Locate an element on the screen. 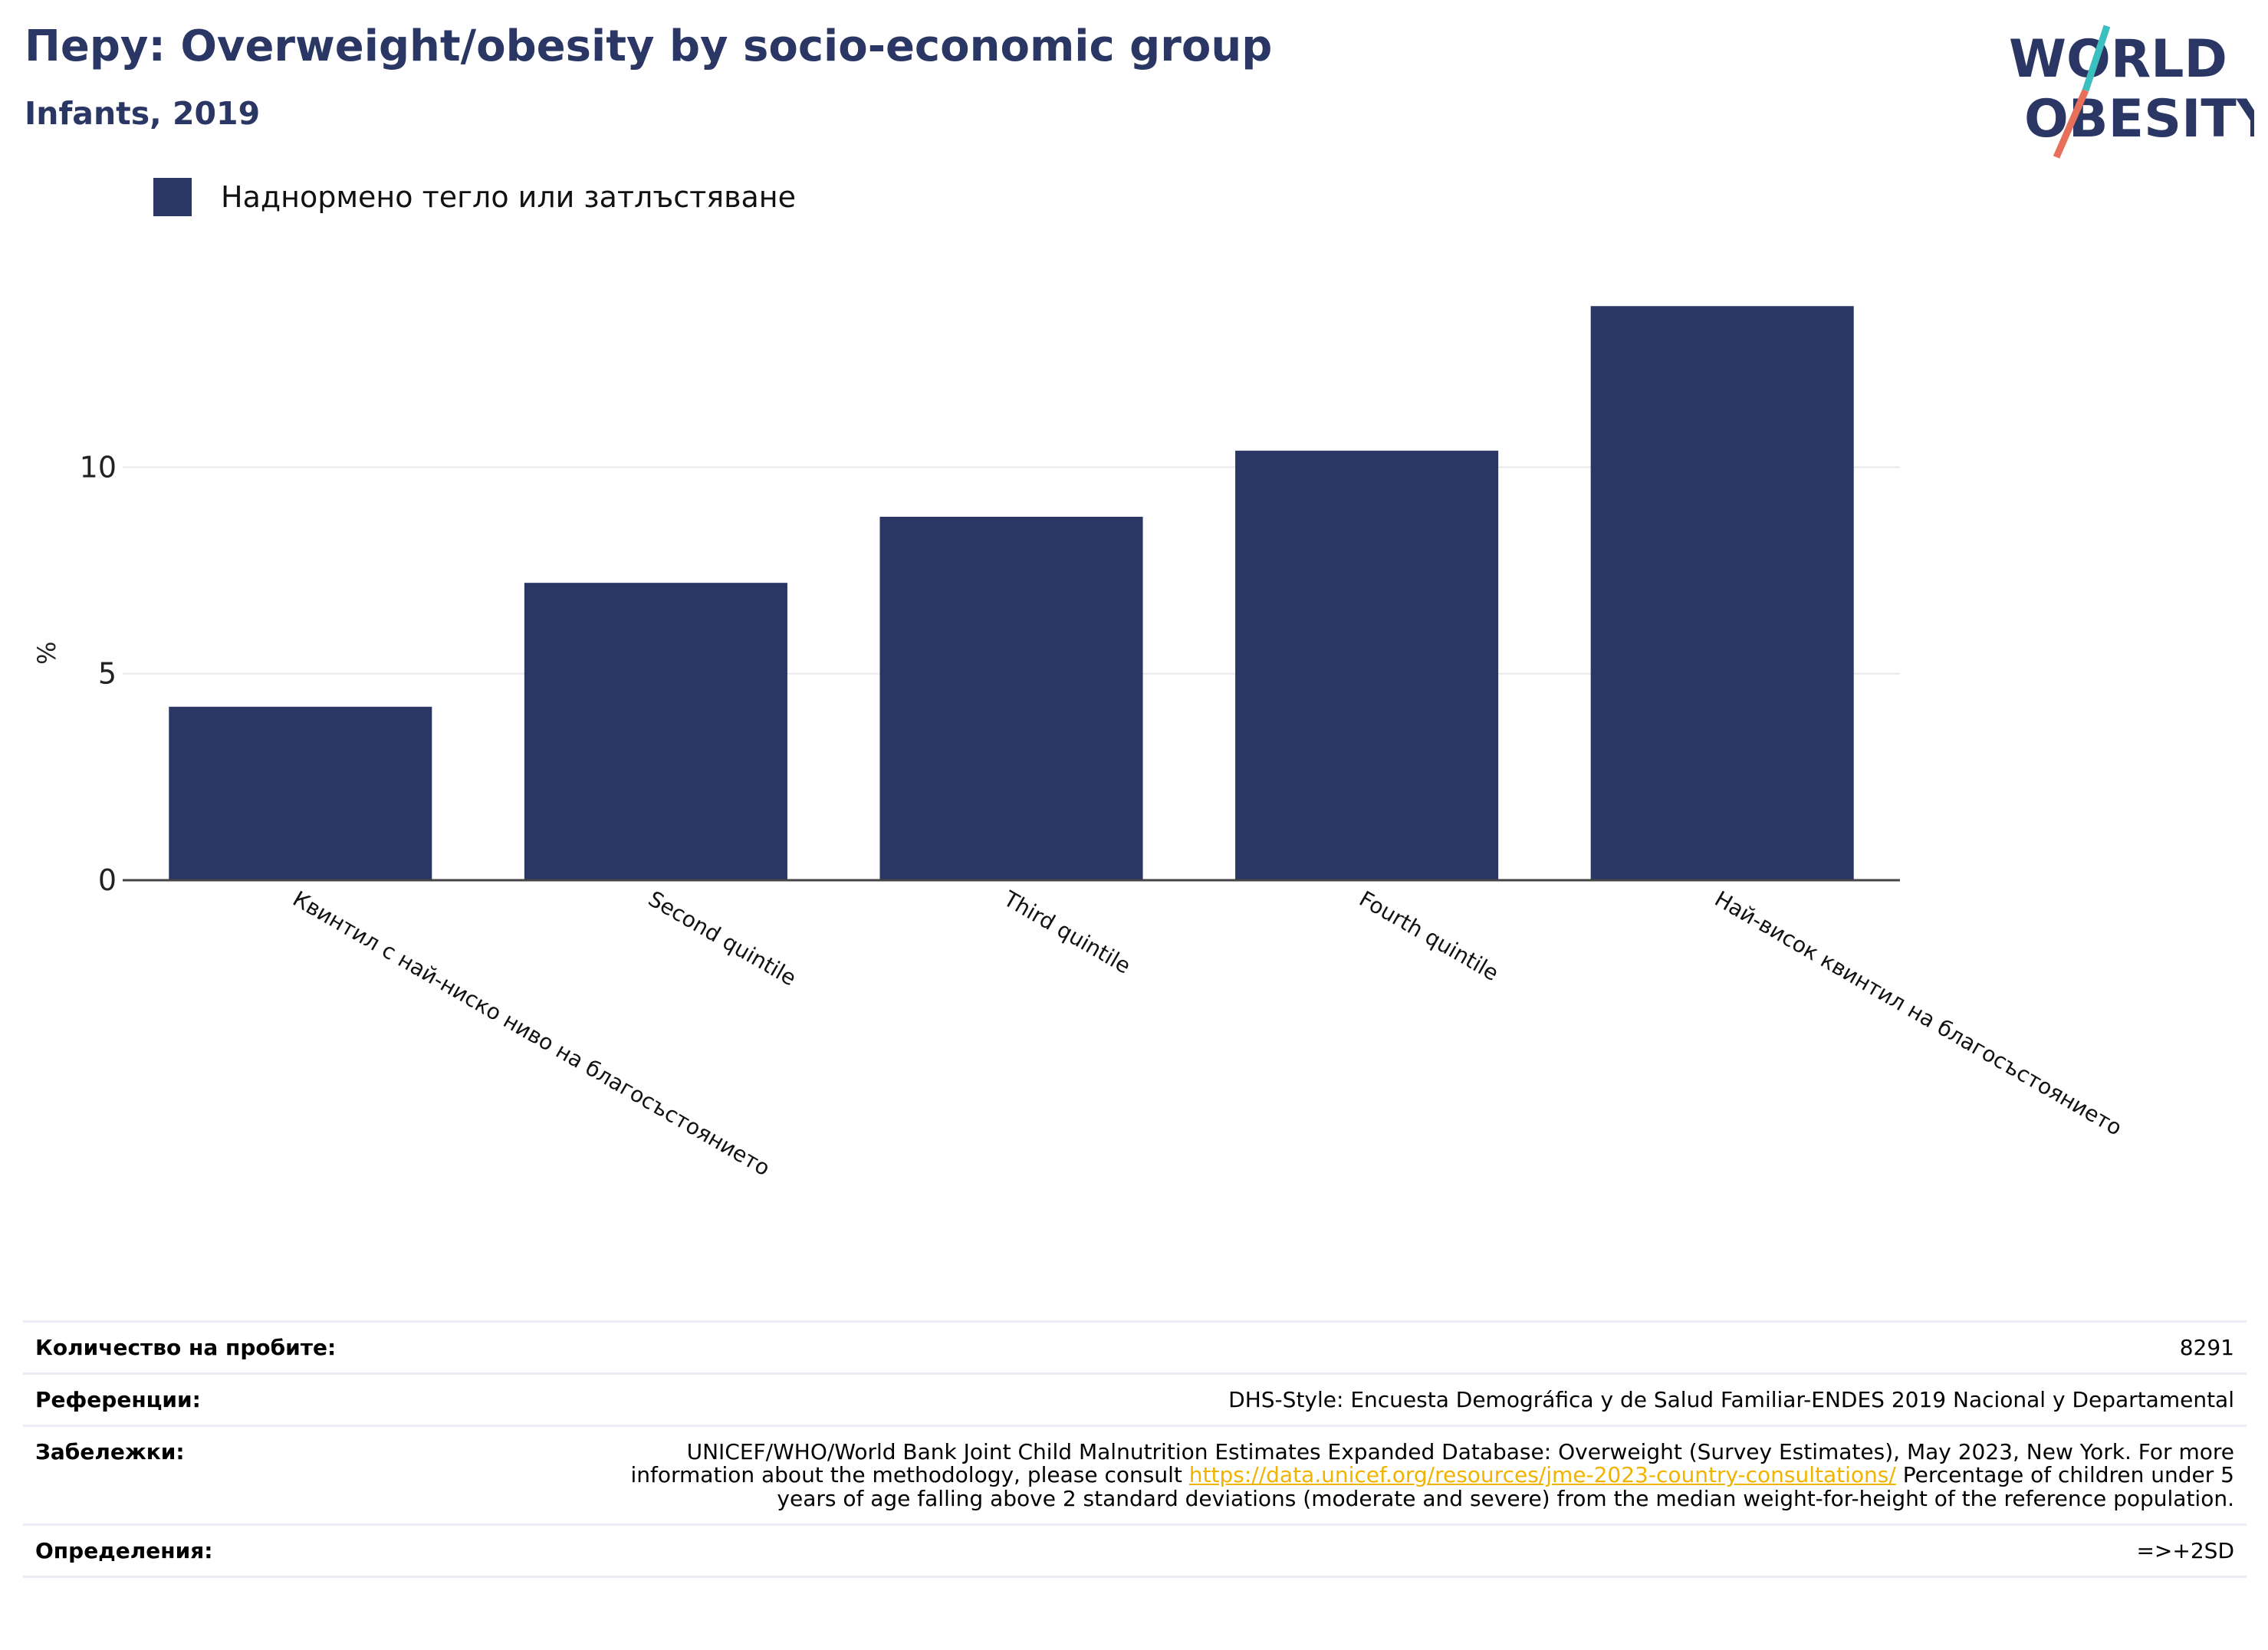 The width and height of the screenshot is (2268, 1650). y-tick-label: 10 is located at coordinates (98, 467).